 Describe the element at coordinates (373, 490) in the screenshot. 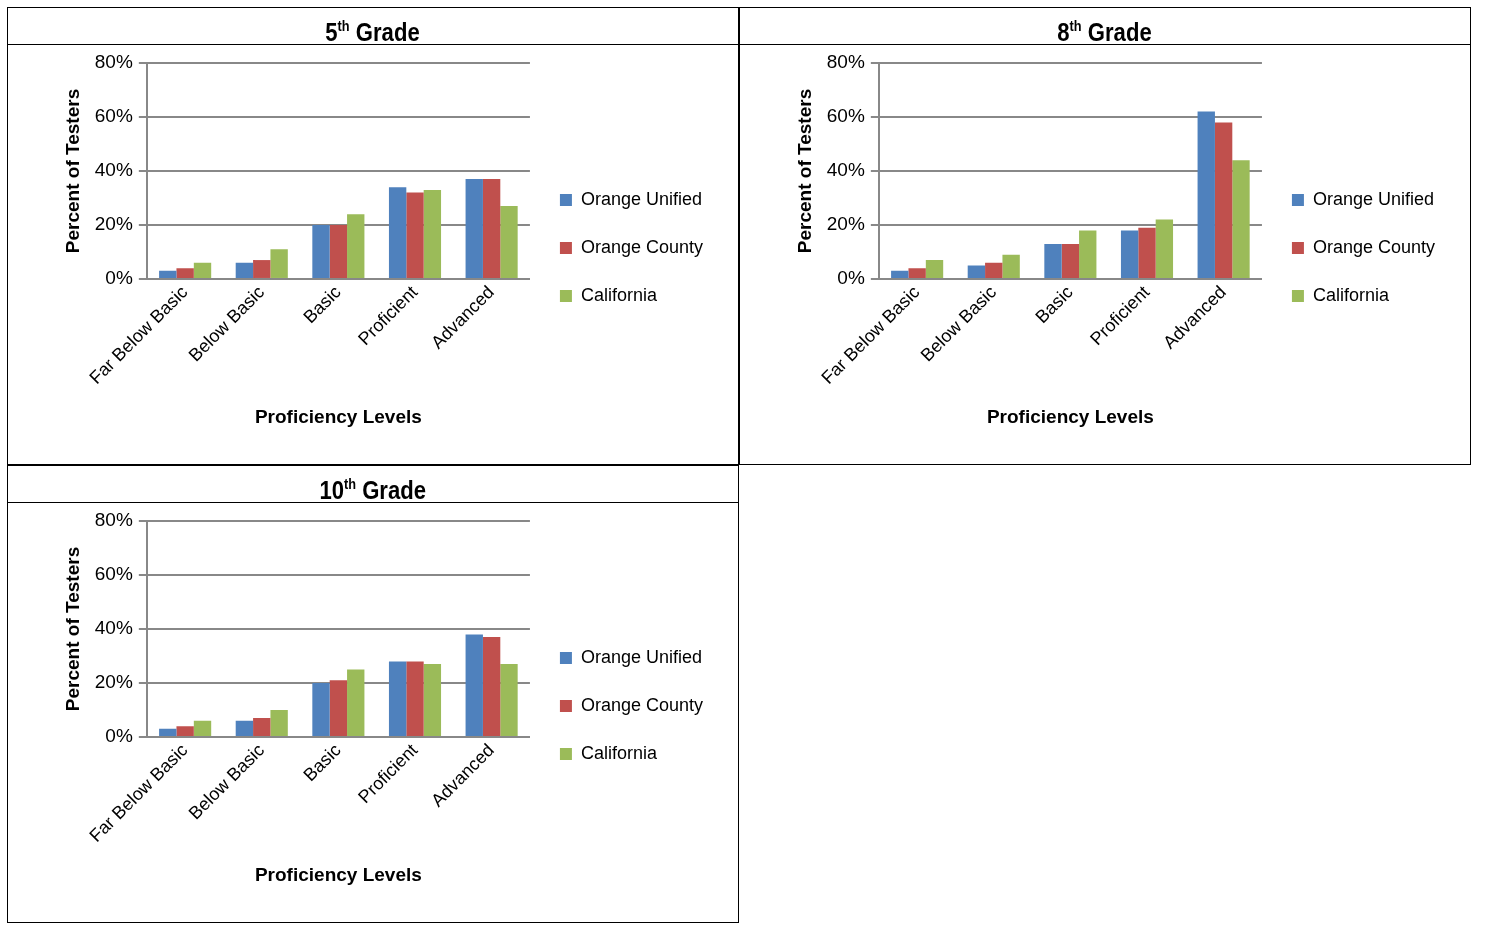

I see `chart-title: 10$^{th}$ Grade` at that location.